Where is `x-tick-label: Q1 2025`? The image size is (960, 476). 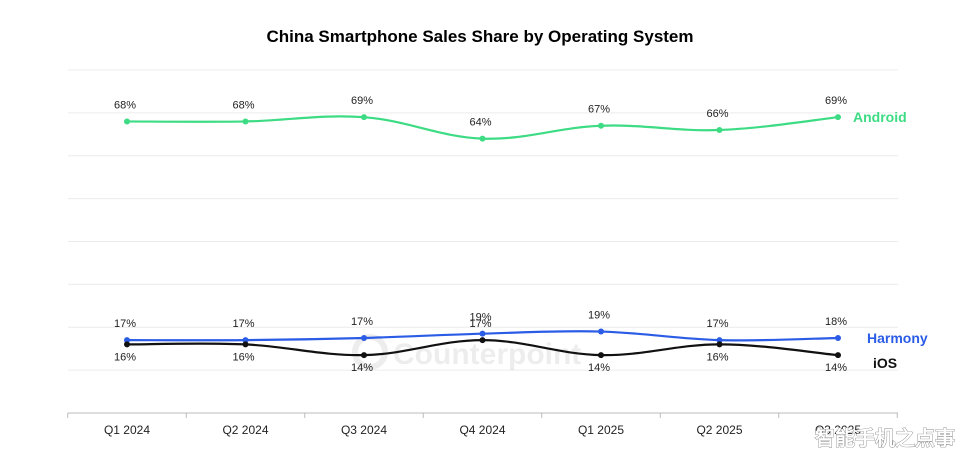
x-tick-label: Q1 2025 is located at coordinates (601, 430).